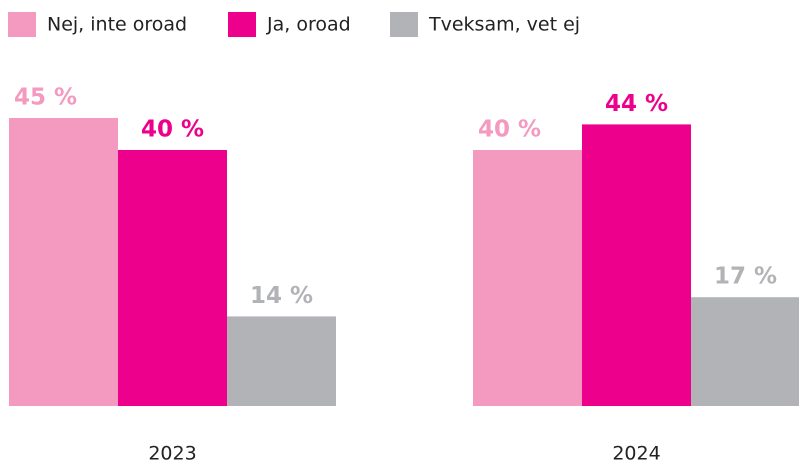 The image size is (799, 461). Describe the element at coordinates (504, 25) in the screenshot. I see `legend-label: Tveksam, vet ej` at that location.